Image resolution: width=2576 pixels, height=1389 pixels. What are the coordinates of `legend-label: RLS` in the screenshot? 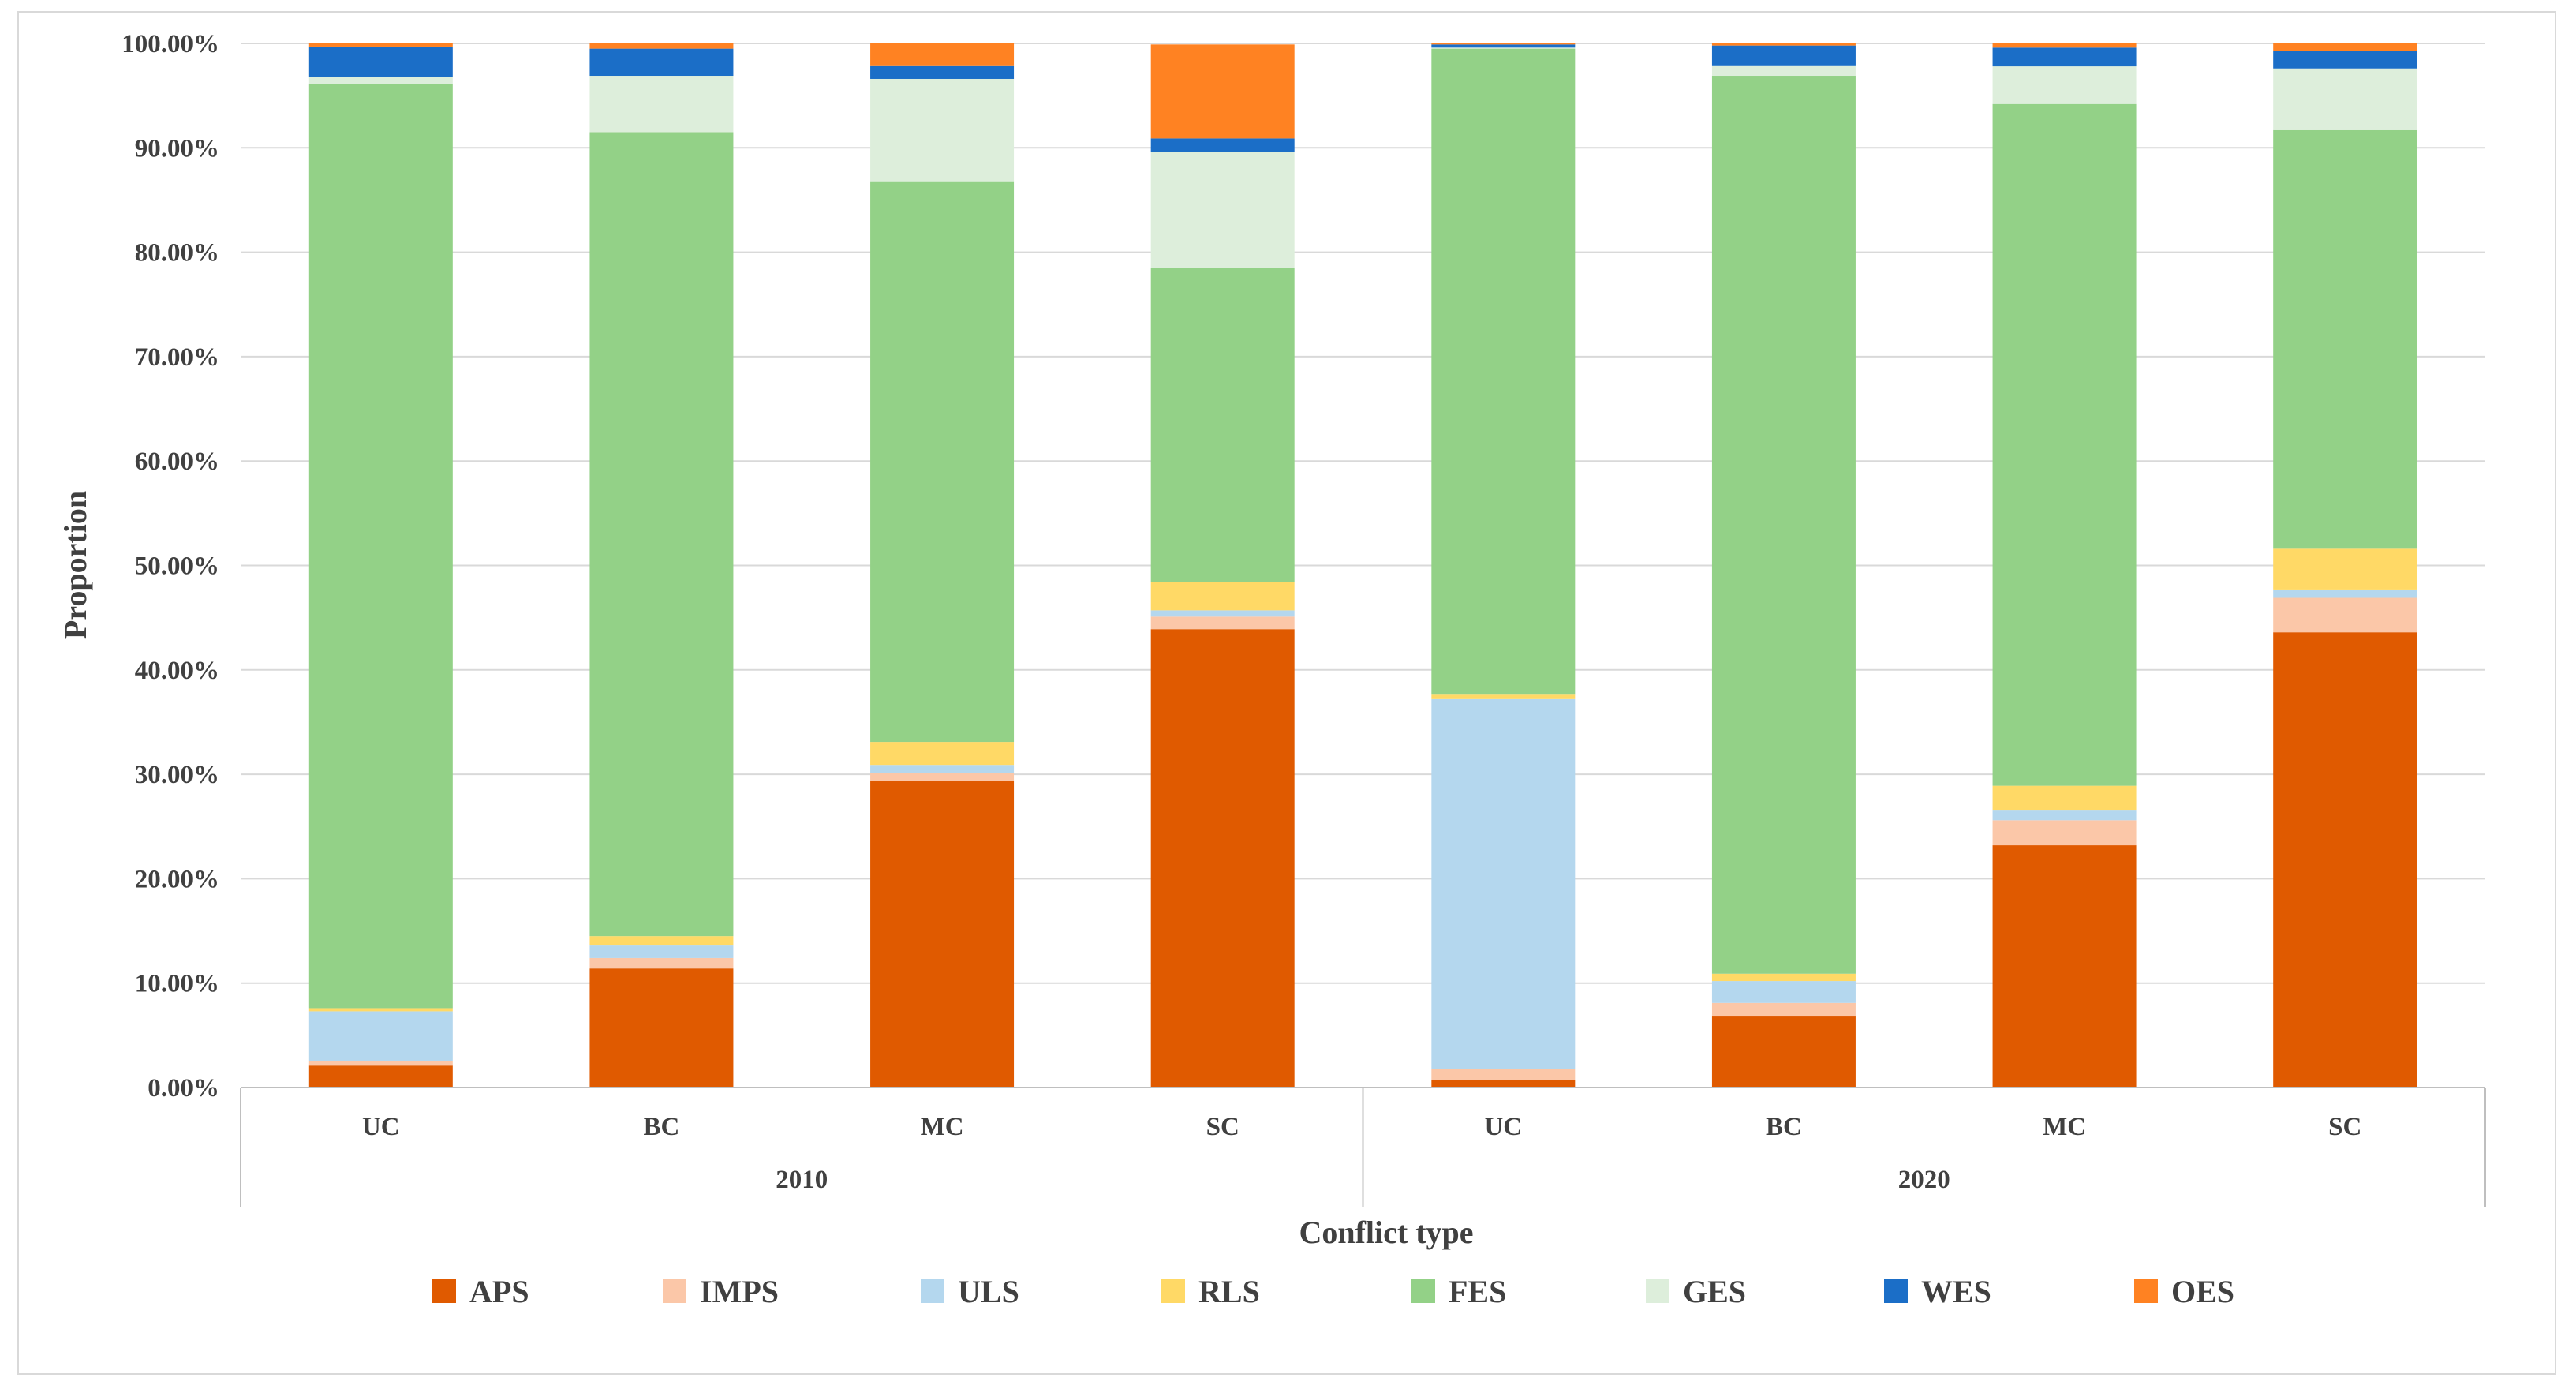 It's located at (1229, 1291).